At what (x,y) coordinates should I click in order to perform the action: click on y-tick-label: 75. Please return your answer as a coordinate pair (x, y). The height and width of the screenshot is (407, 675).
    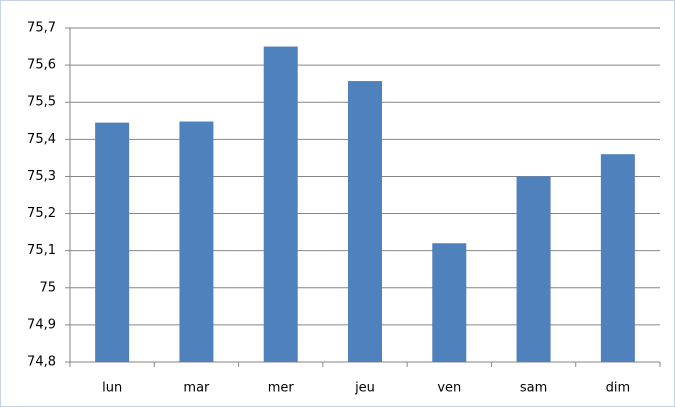
    Looking at the image, I should click on (47, 287).